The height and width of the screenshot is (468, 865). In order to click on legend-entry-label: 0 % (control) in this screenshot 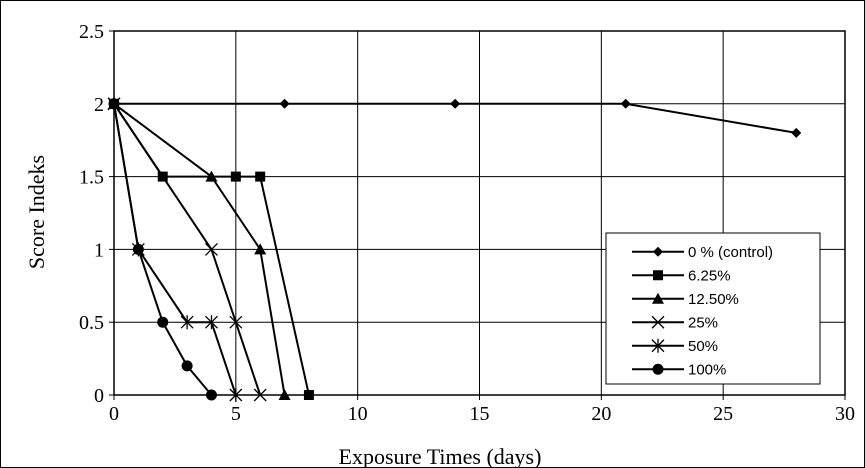, I will do `click(730, 252)`.